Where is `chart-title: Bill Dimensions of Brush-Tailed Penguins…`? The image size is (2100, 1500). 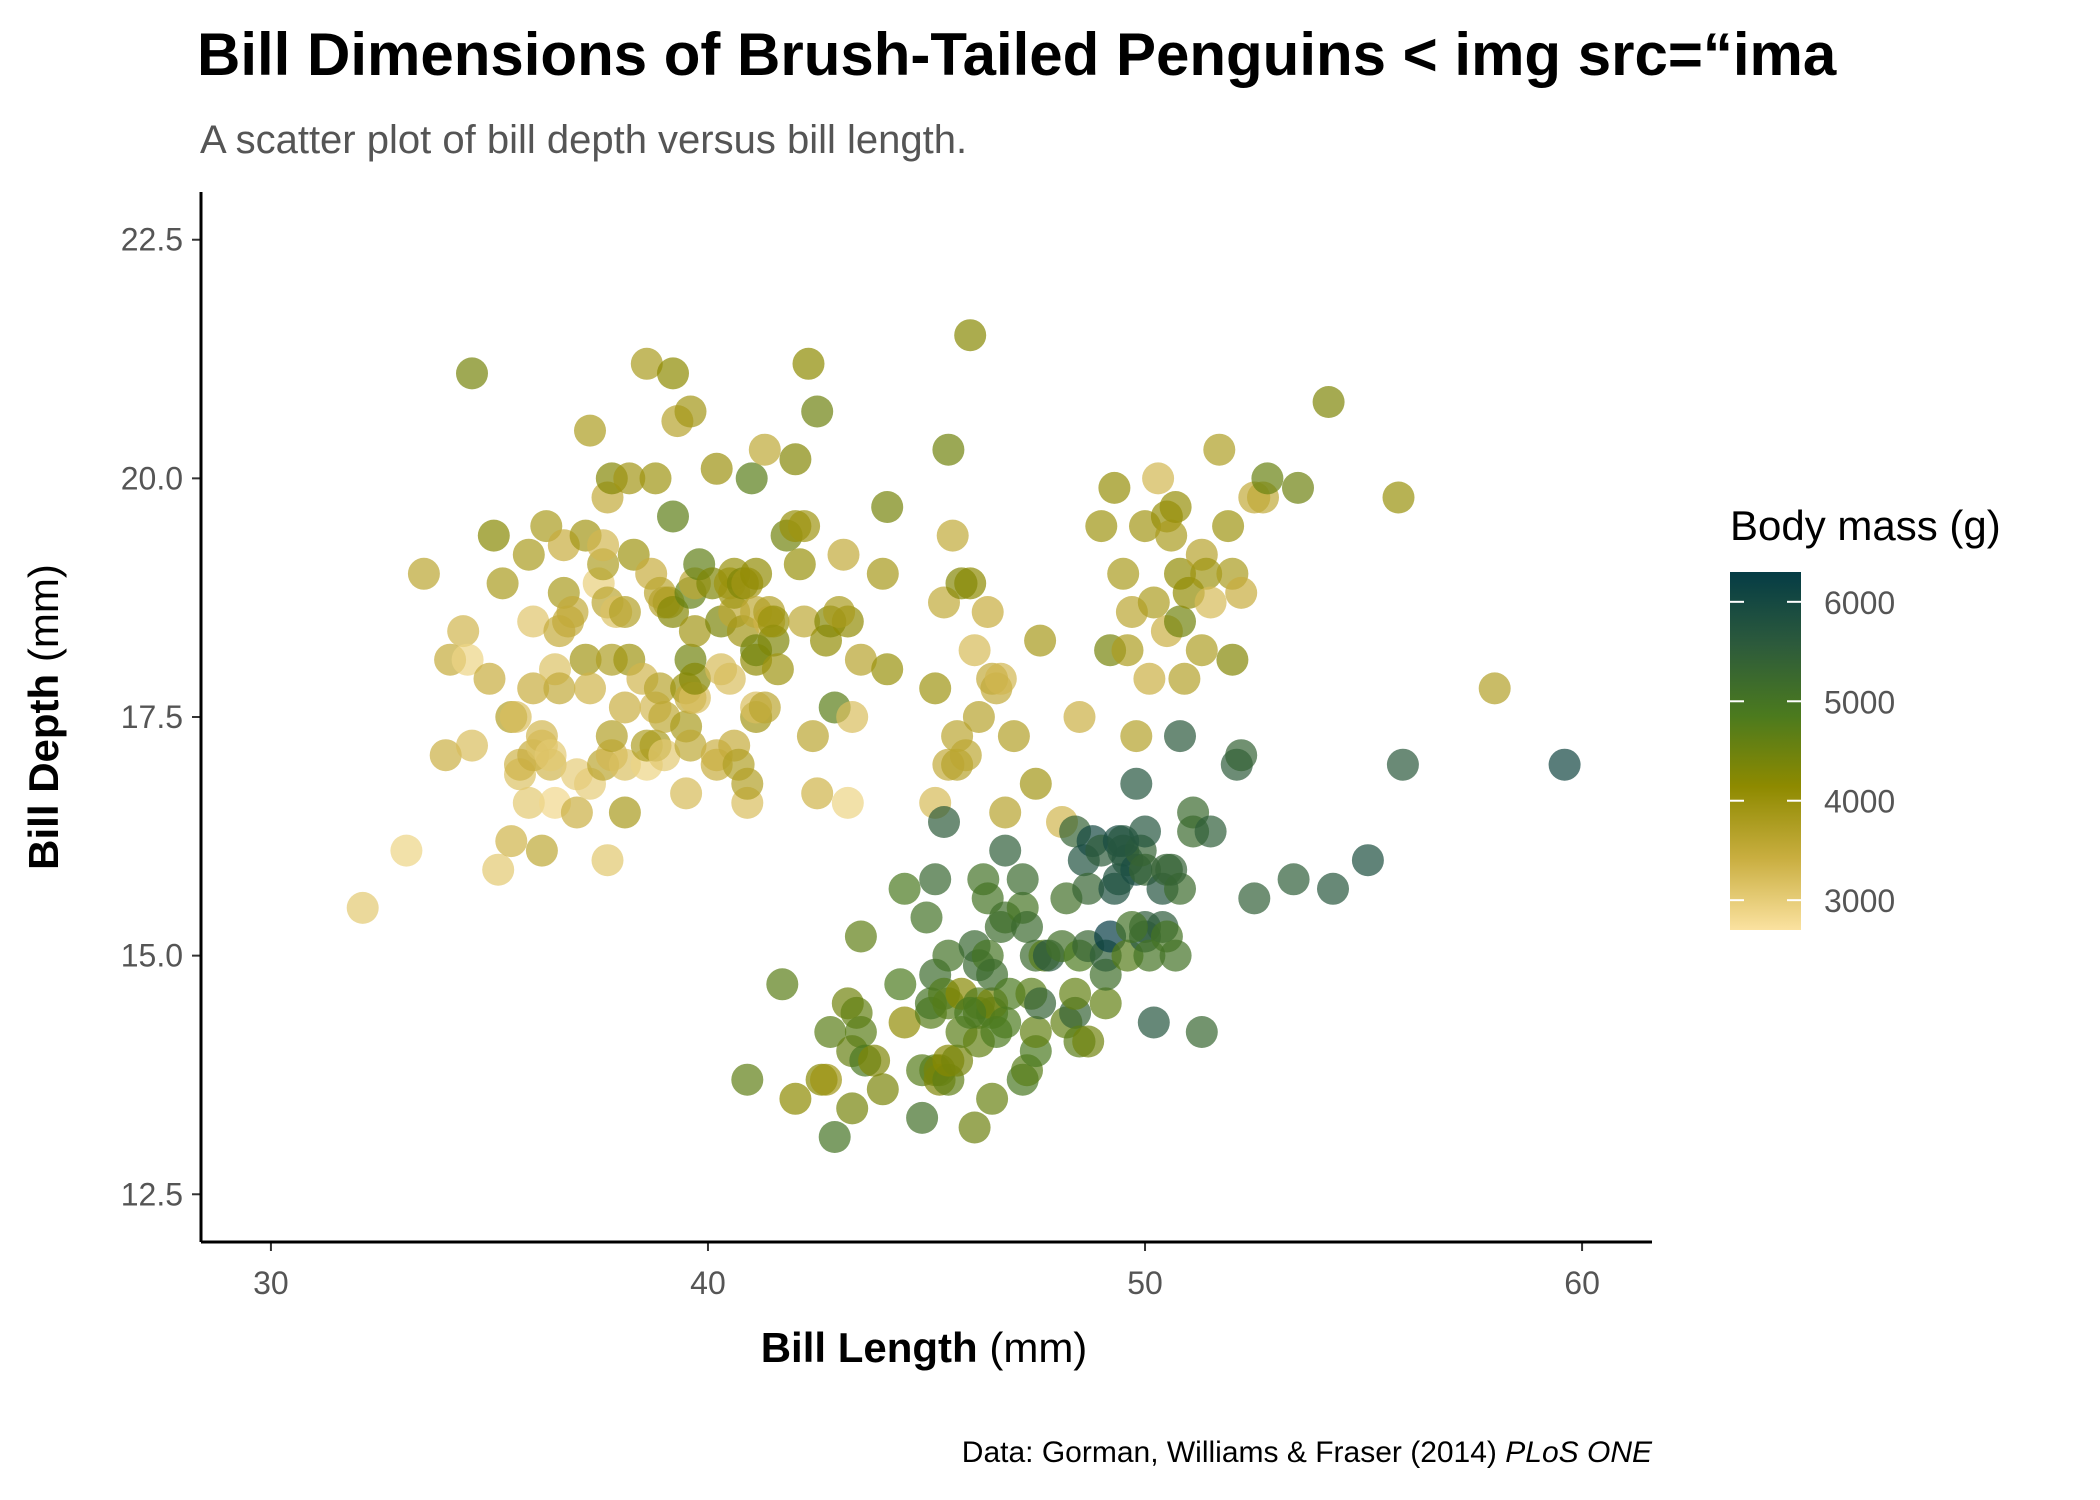
chart-title: Bill Dimensions of Brush-Tailed Penguins… is located at coordinates (1017, 54).